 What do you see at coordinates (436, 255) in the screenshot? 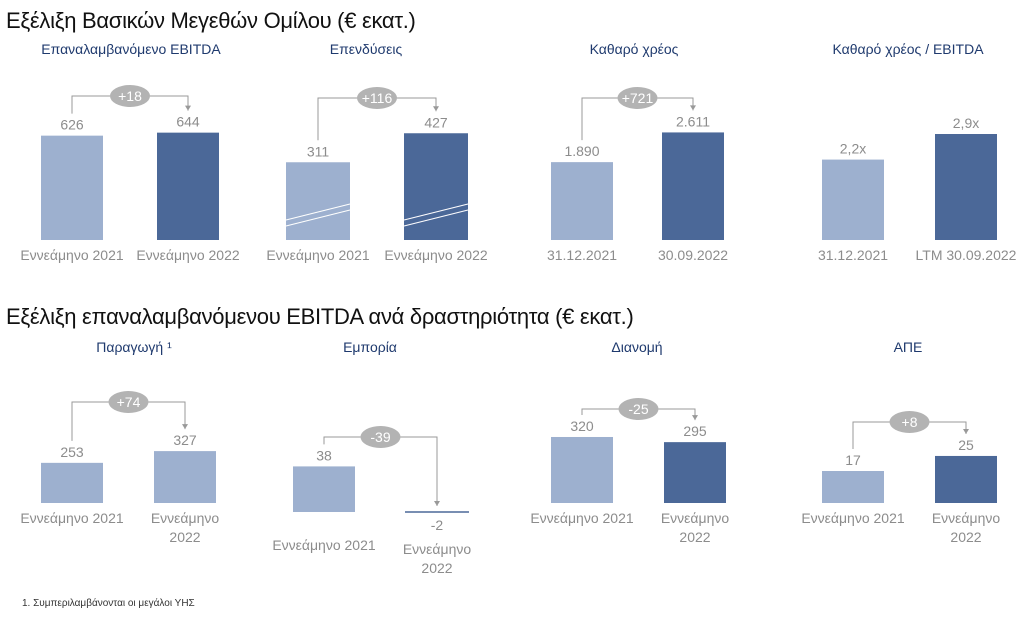
I see `category-label-1-1: Εννεάμηνο 2022` at bounding box center [436, 255].